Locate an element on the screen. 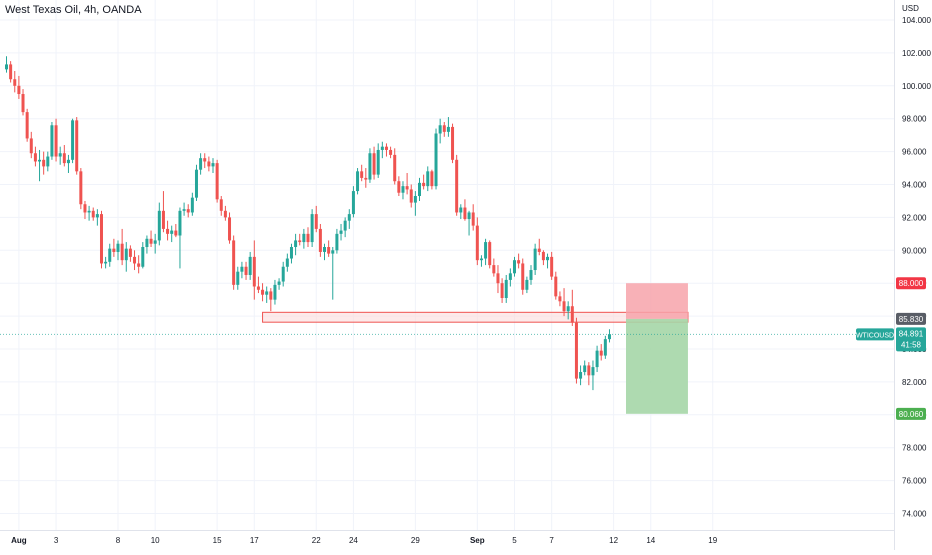 Image resolution: width=932 pixels, height=555 pixels. y-tick-label: 82.000 is located at coordinates (914, 382).